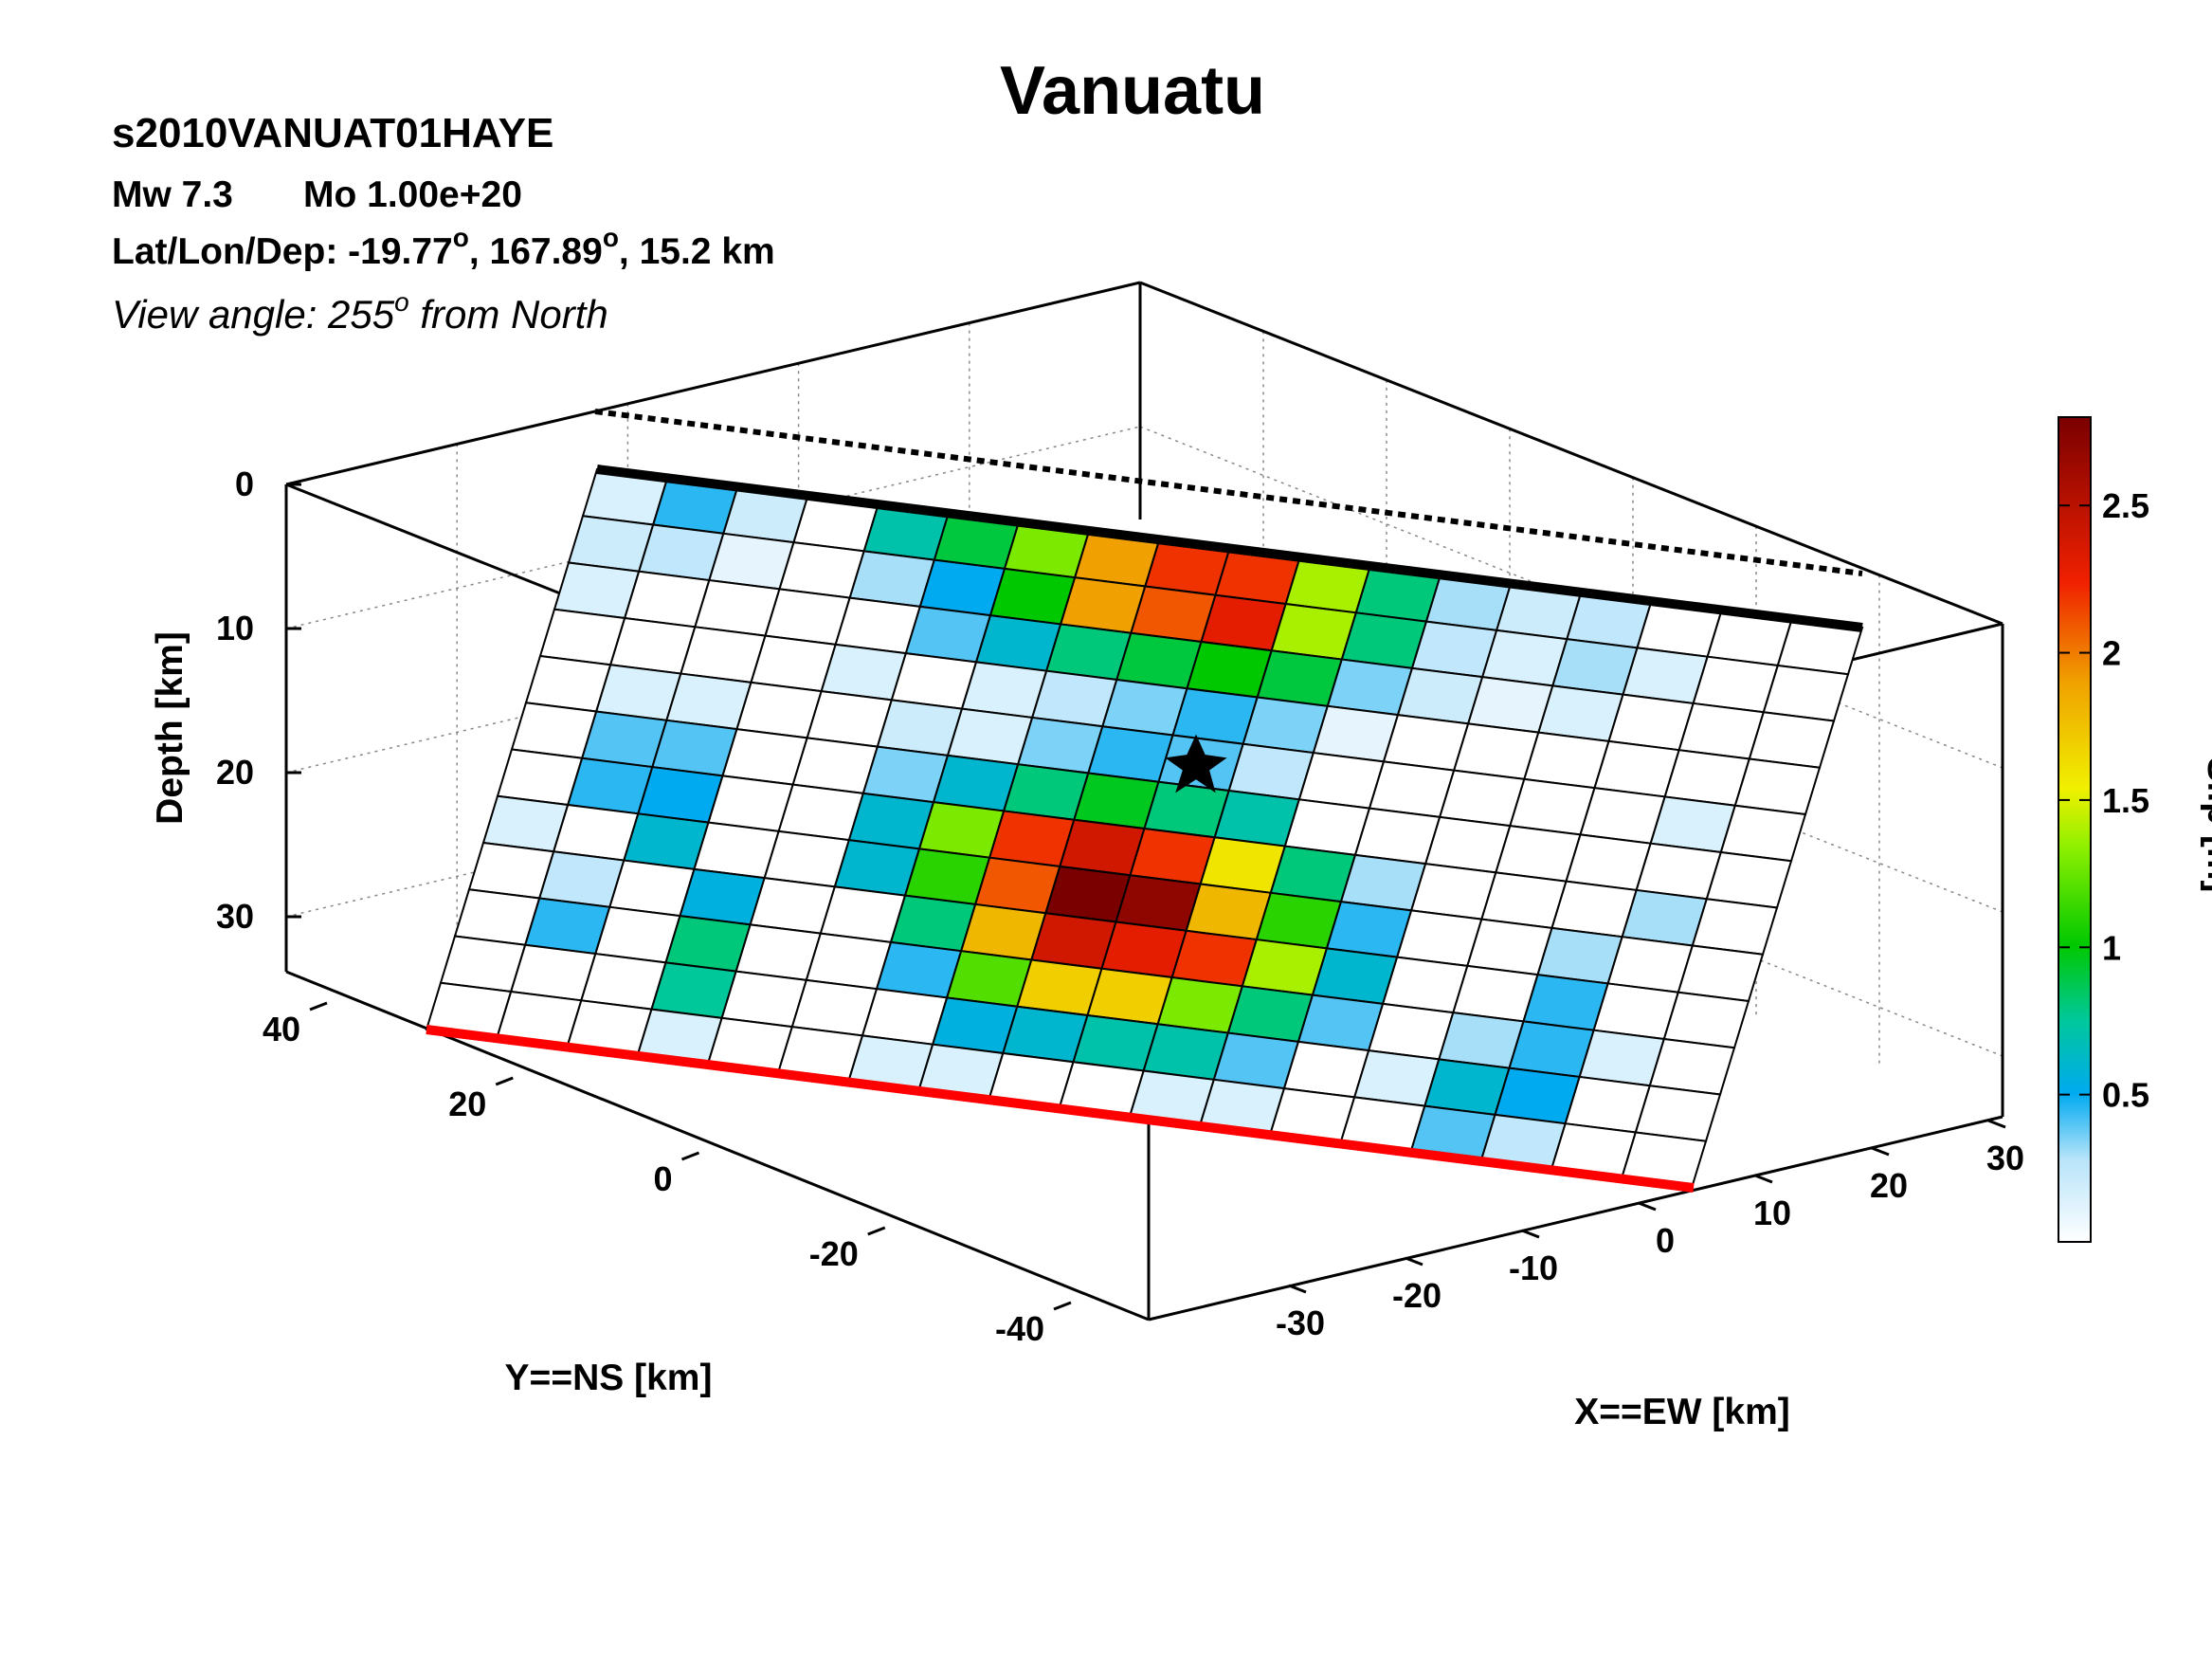 This screenshot has height=1659, width=2212. What do you see at coordinates (1132, 91) in the screenshot?
I see `chart-title: Vanuatu` at bounding box center [1132, 91].